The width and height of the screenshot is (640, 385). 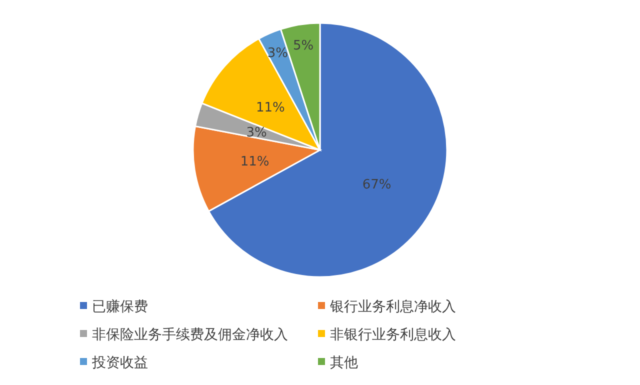 I want to click on legend-label: 非保险业务手续费及佣金净收入, so click(x=190, y=335).